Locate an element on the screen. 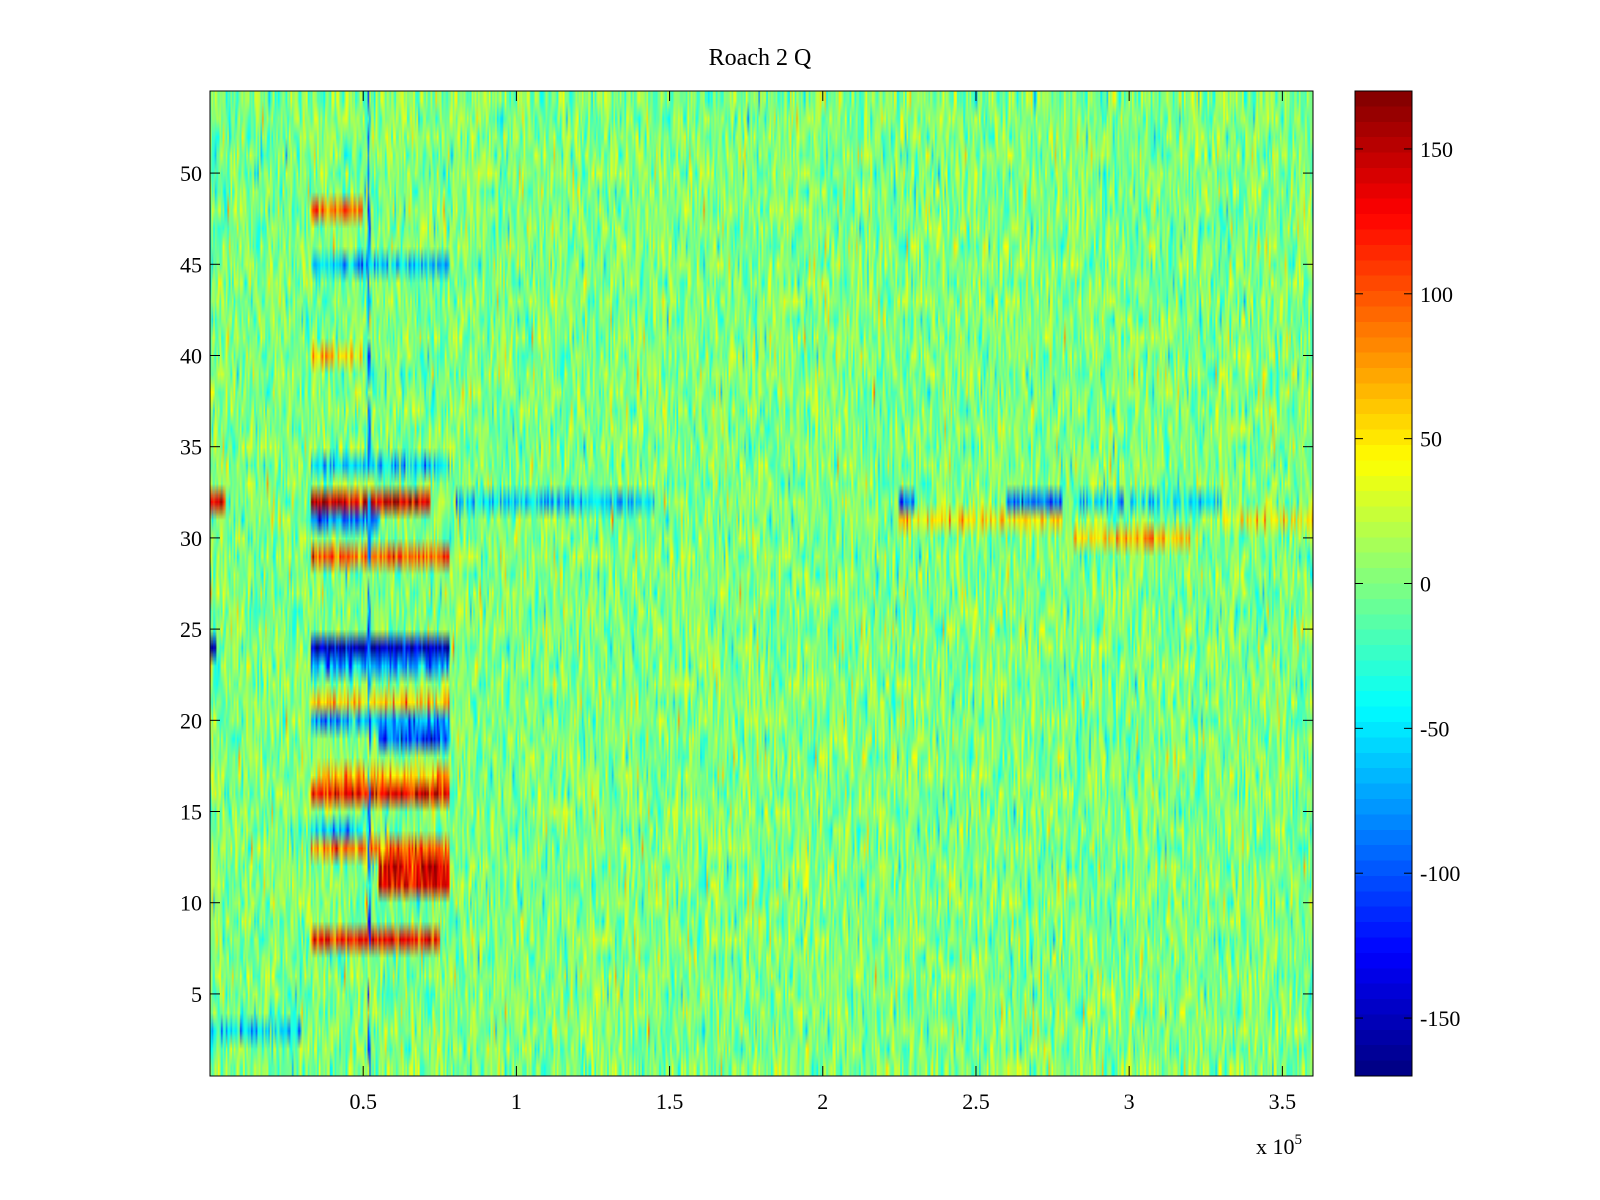  colorbar-ticks: 150 100 50 0 -50 -100 -150 is located at coordinates (1407, 584).